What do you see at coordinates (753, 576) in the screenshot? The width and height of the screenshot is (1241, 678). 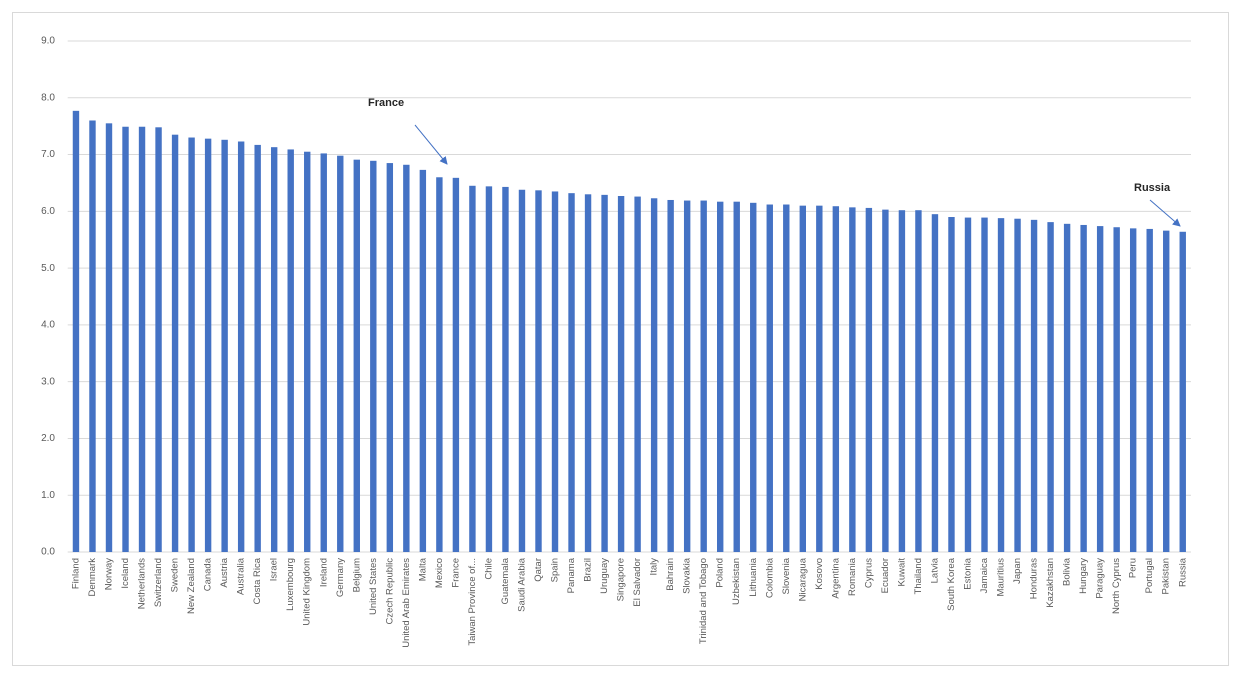 I see `x-tick-label: Lithuania` at bounding box center [753, 576].